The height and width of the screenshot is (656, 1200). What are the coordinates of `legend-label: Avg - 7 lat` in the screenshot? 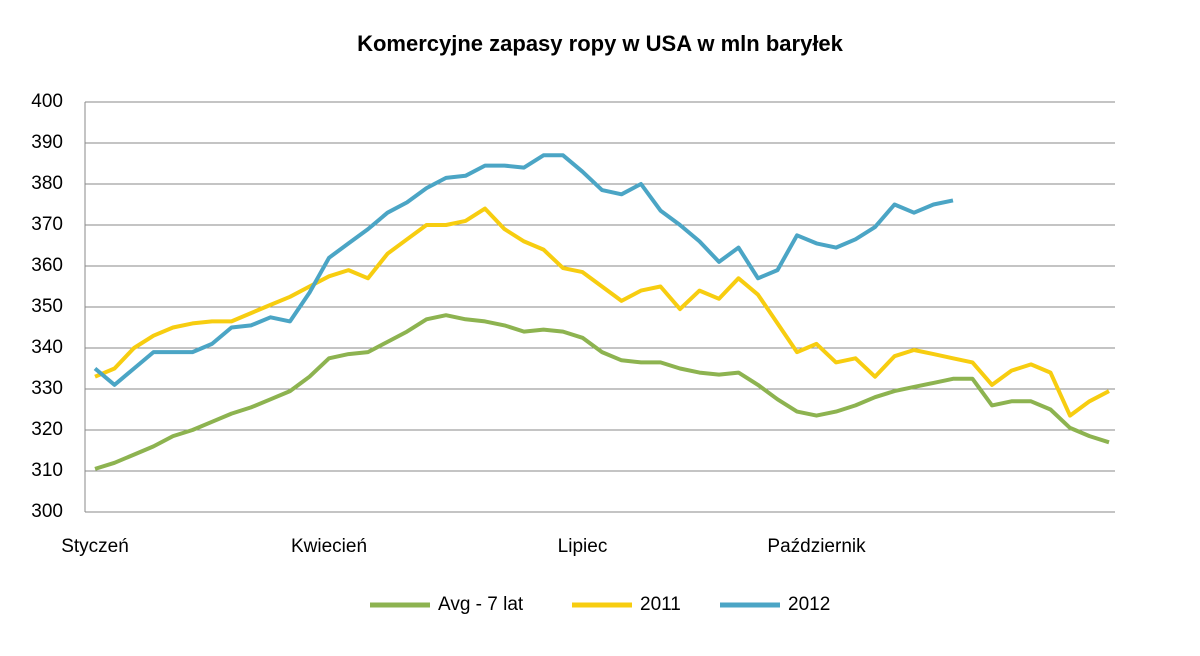 It's located at (481, 604).